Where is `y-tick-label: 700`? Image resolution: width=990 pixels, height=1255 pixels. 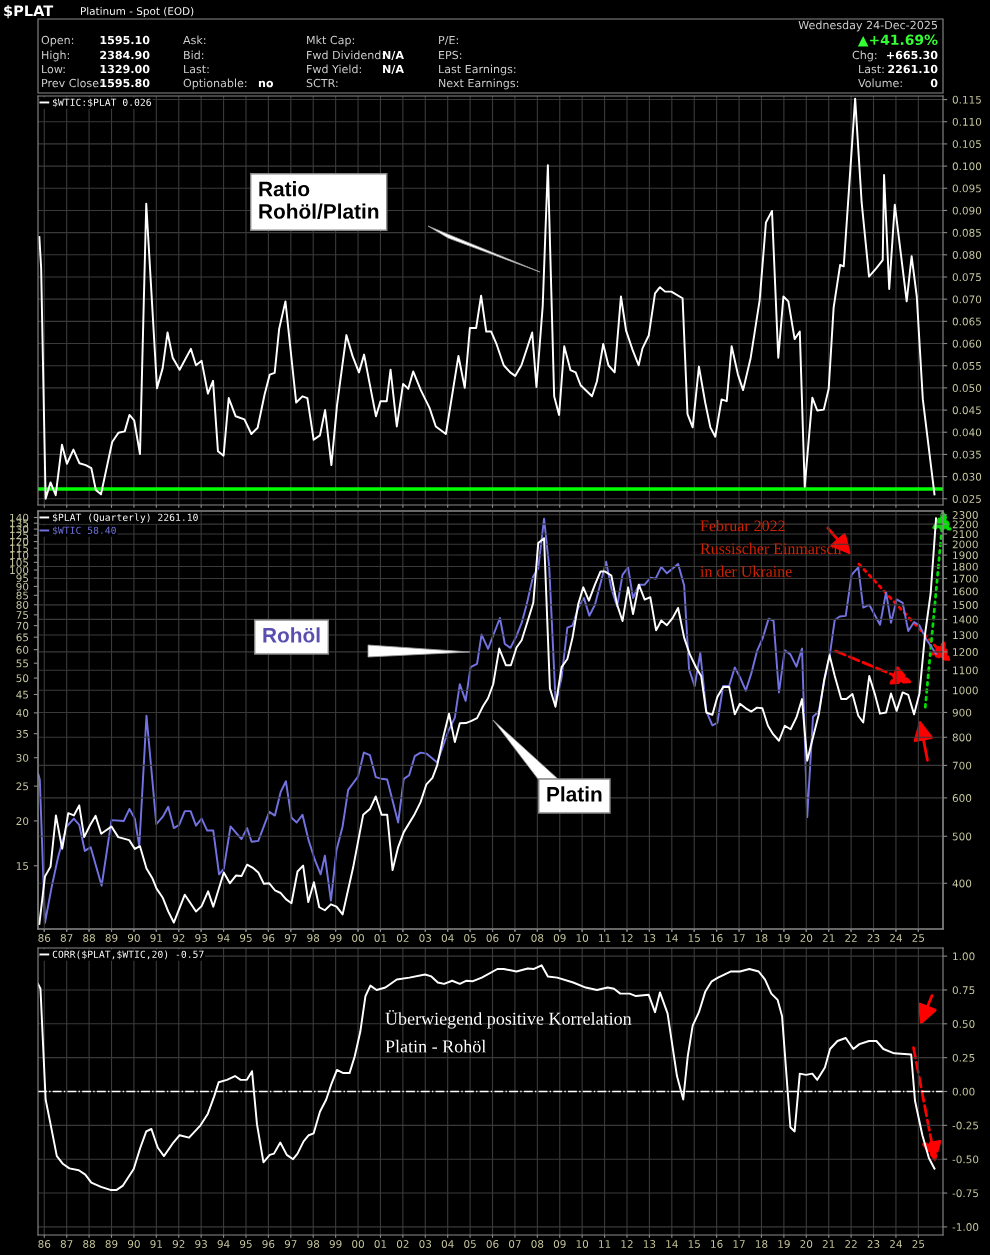 y-tick-label: 700 is located at coordinates (962, 765).